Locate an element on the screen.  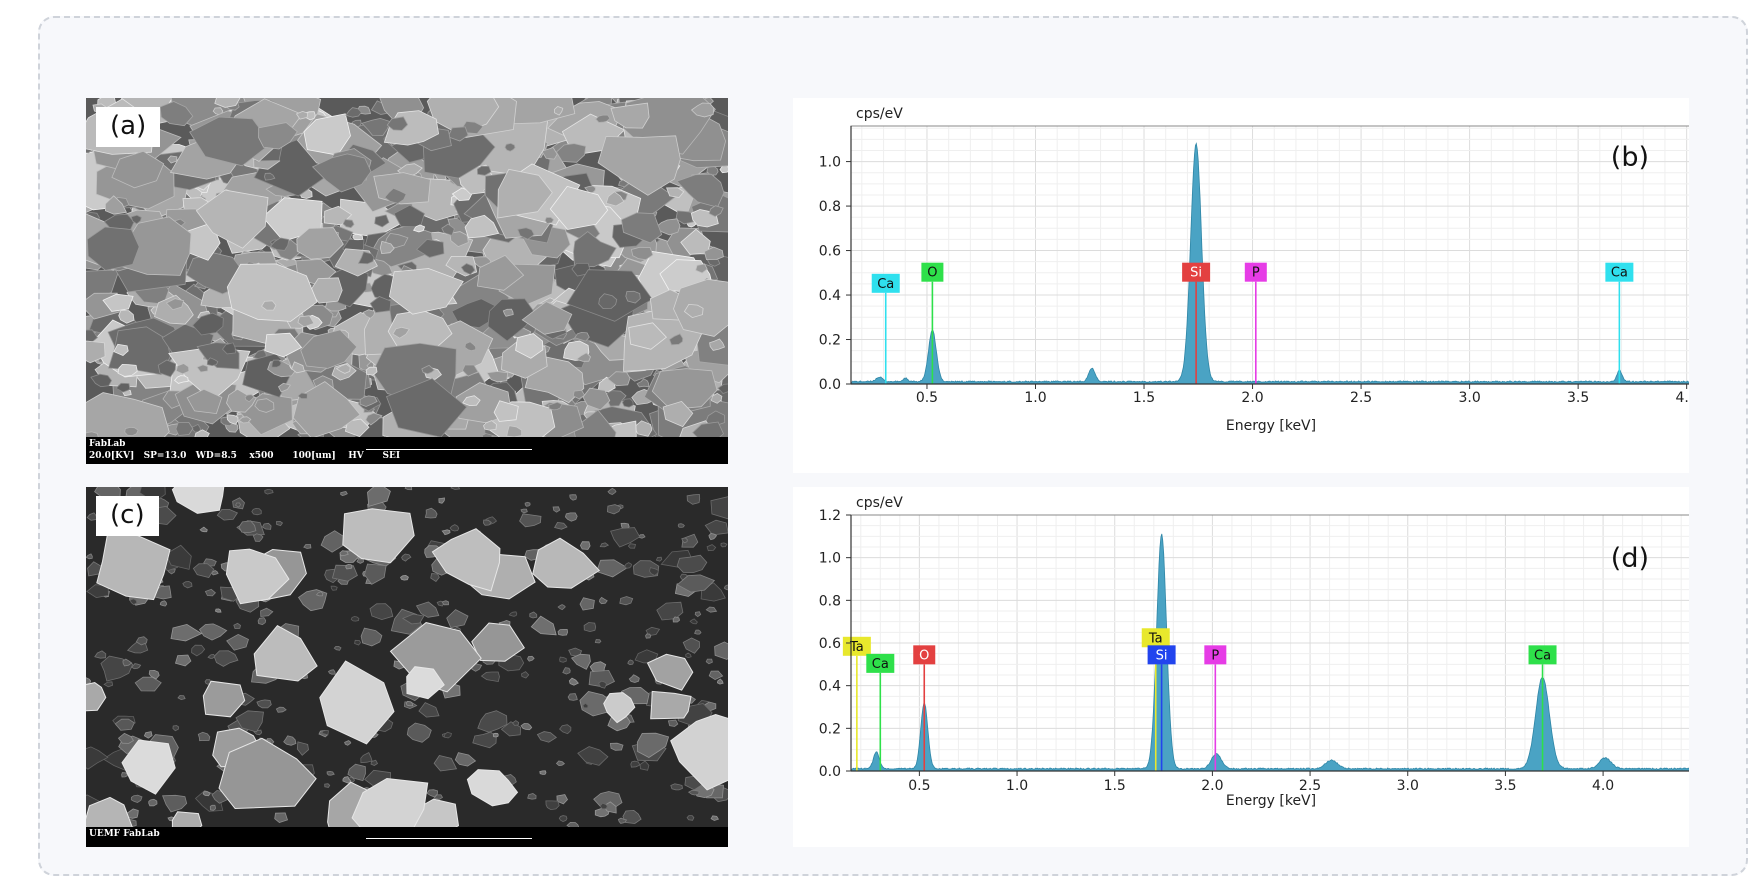
panel-label: (d) is located at coordinates (1630, 558).